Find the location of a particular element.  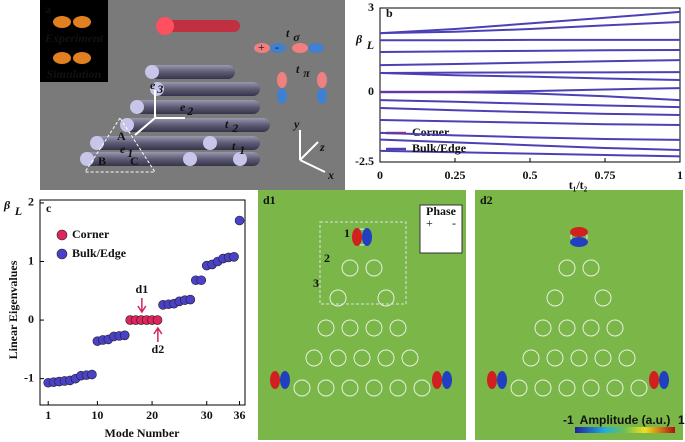

site-label: B is located at coordinates (102, 161).